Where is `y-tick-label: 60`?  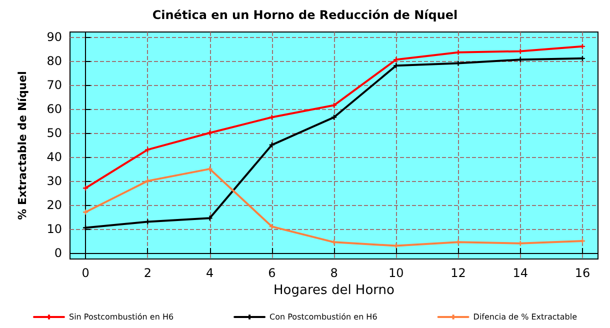
y-tick-label: 60 is located at coordinates (54, 109).